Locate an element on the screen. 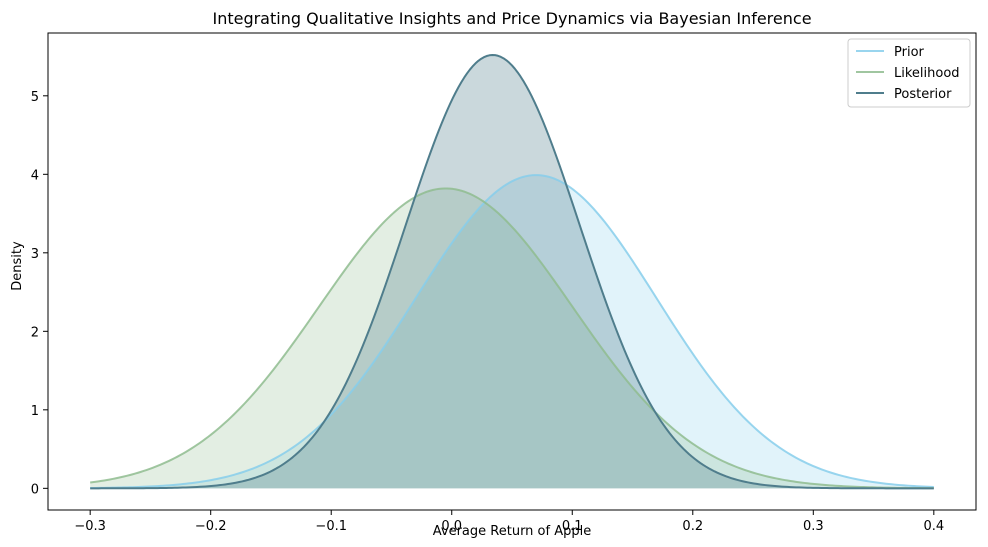  y-tick-label: 3 is located at coordinates (35, 254).